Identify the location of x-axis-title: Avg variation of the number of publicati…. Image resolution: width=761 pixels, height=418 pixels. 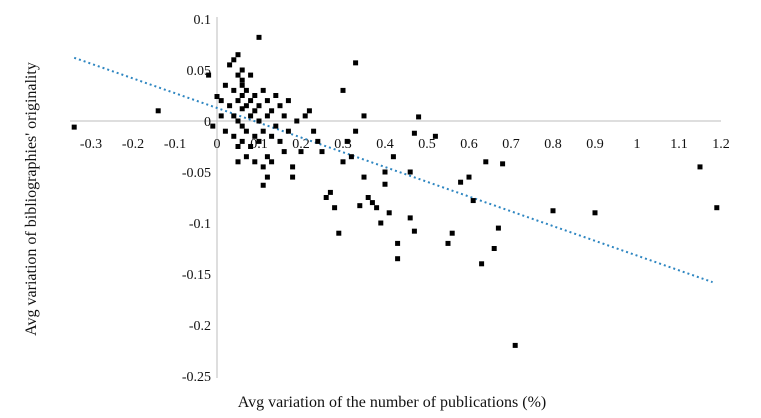
(392, 402).